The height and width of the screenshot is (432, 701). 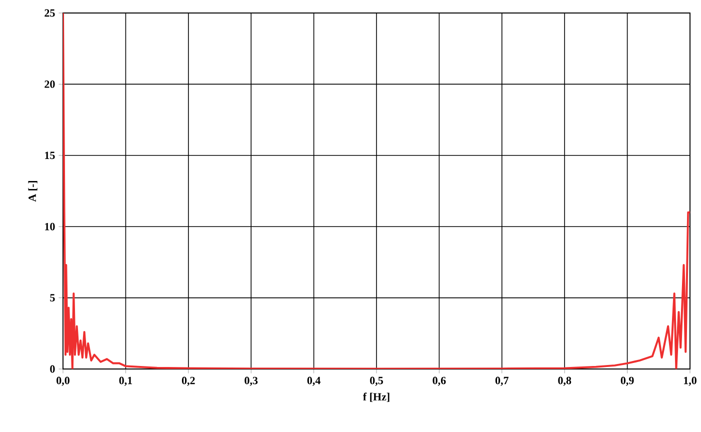 I want to click on y-tick-label: 10, so click(x=50, y=226).